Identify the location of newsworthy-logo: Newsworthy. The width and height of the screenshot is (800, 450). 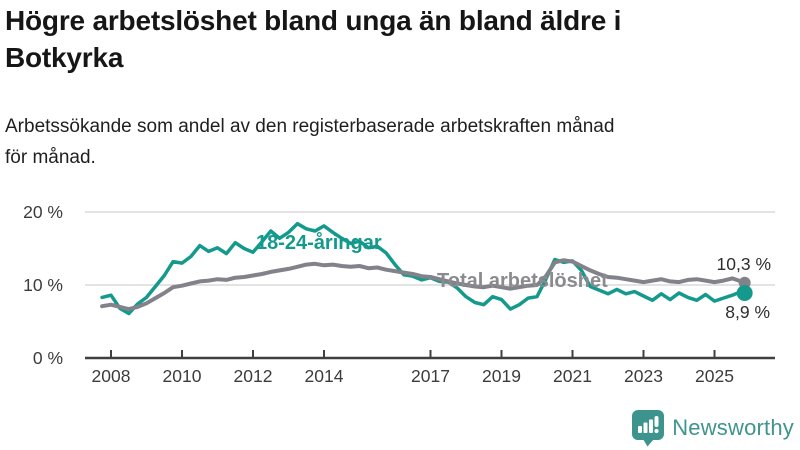
(712, 428).